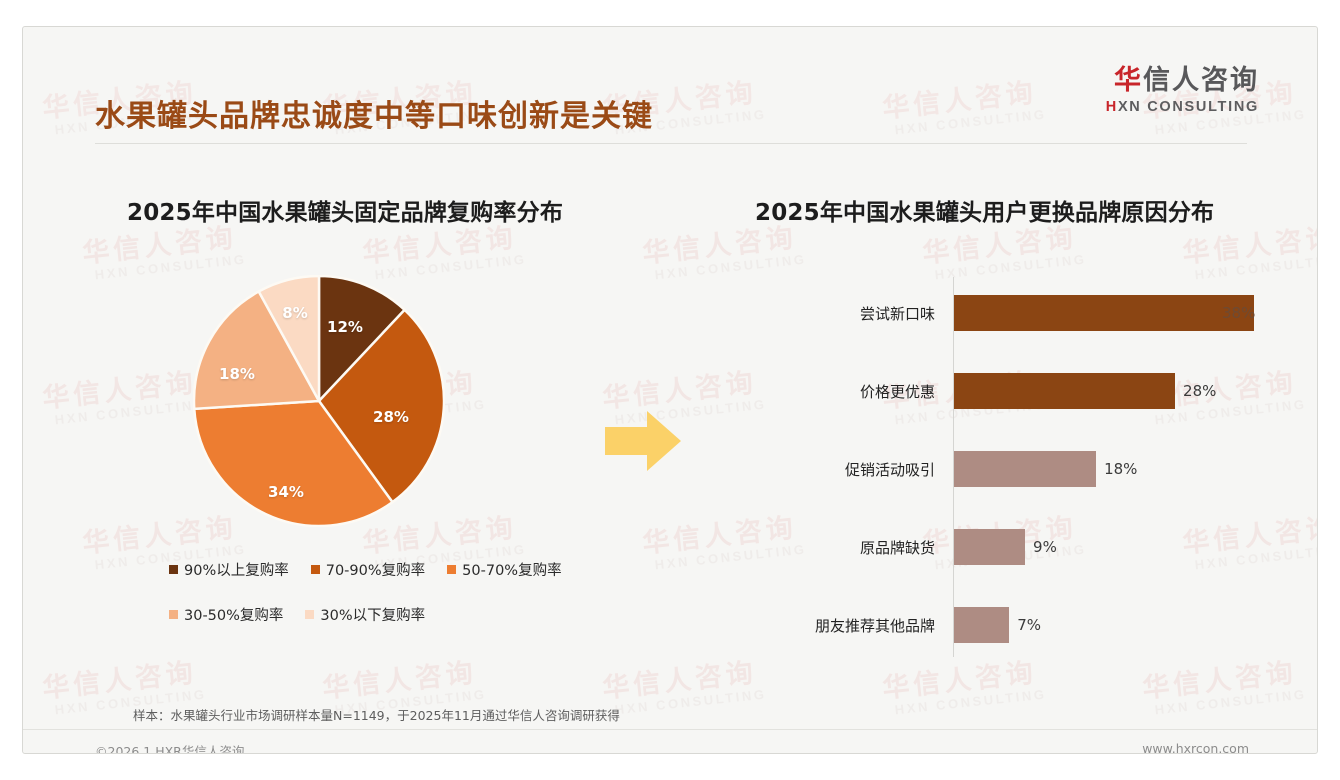  I want to click on bar-value-label: 7%, so click(1029, 625).